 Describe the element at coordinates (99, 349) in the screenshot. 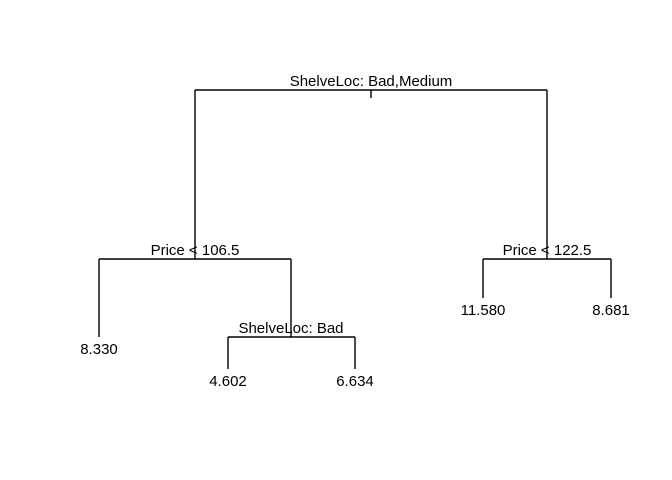

I see `leaf-value-leaf_8330: 8.330` at that location.